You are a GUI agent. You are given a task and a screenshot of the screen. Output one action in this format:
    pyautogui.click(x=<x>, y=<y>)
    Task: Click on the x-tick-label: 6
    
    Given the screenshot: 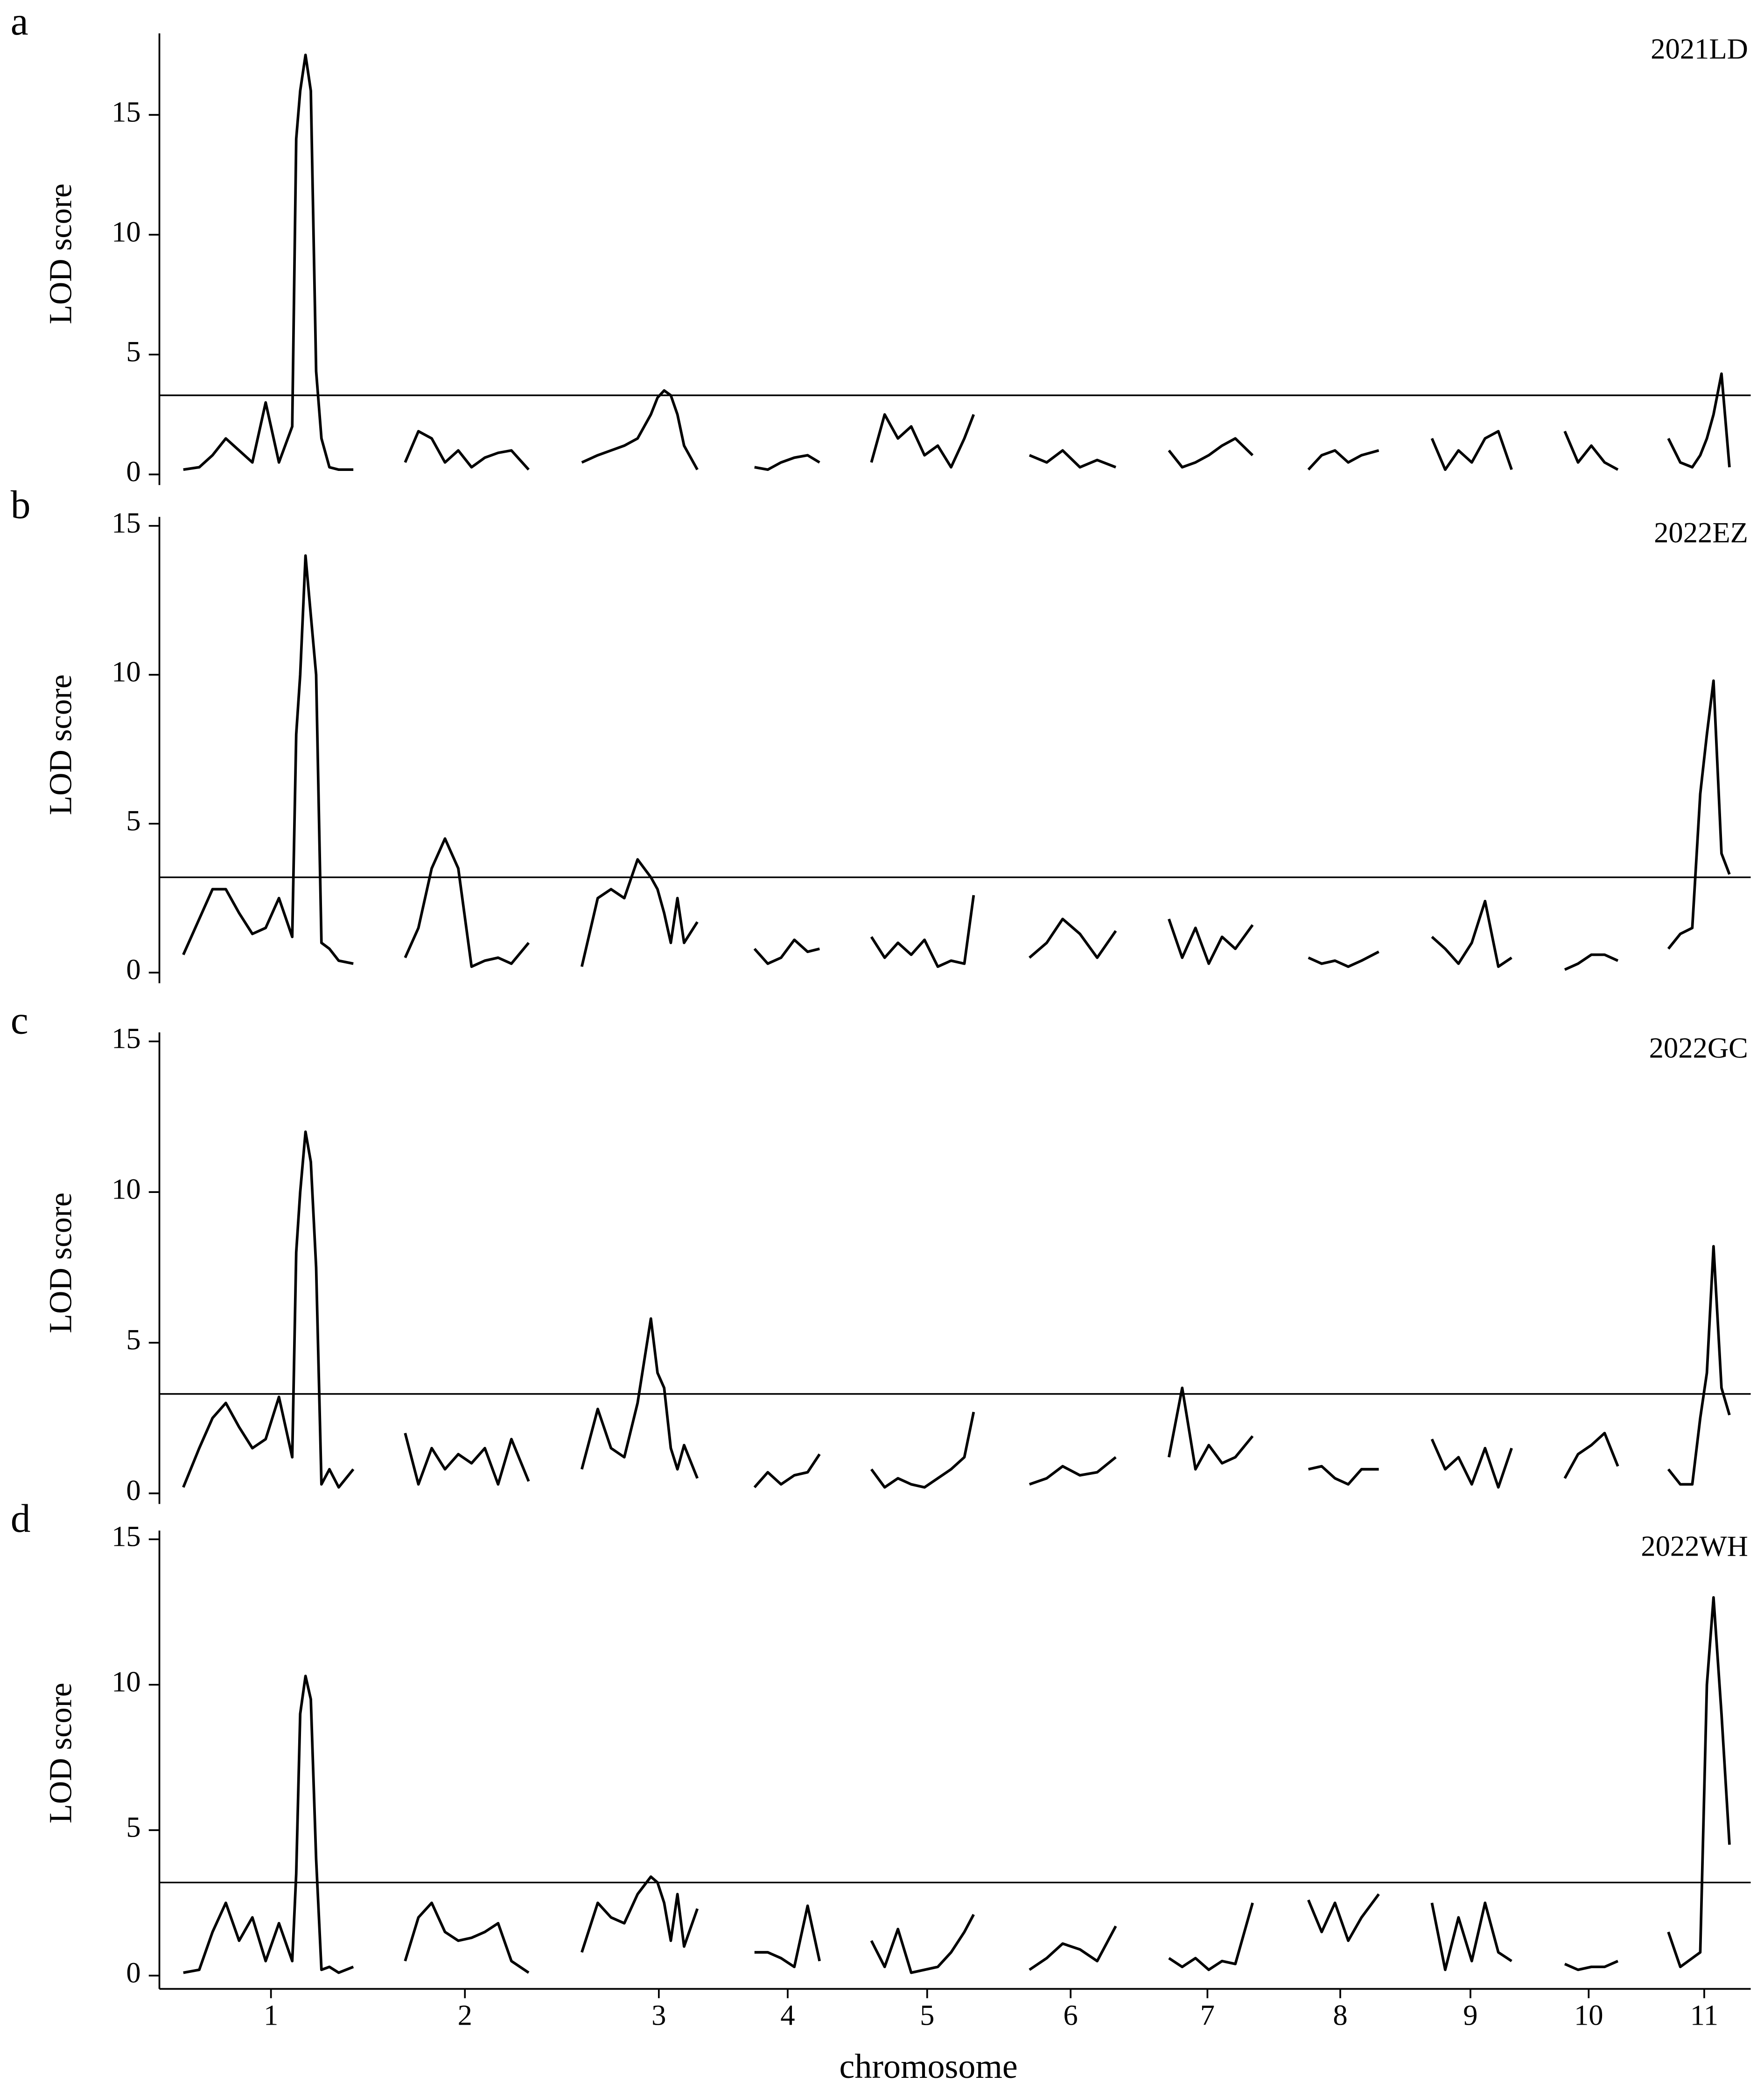 What is the action you would take?
    pyautogui.click(x=1071, y=2015)
    